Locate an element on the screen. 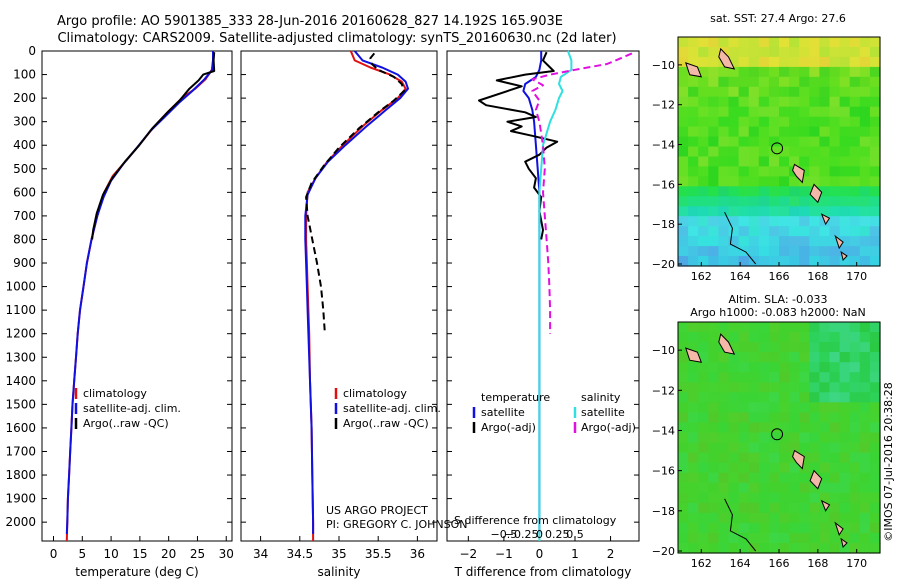  secondary-x-tick-label: −0.25 is located at coordinates (522, 534).